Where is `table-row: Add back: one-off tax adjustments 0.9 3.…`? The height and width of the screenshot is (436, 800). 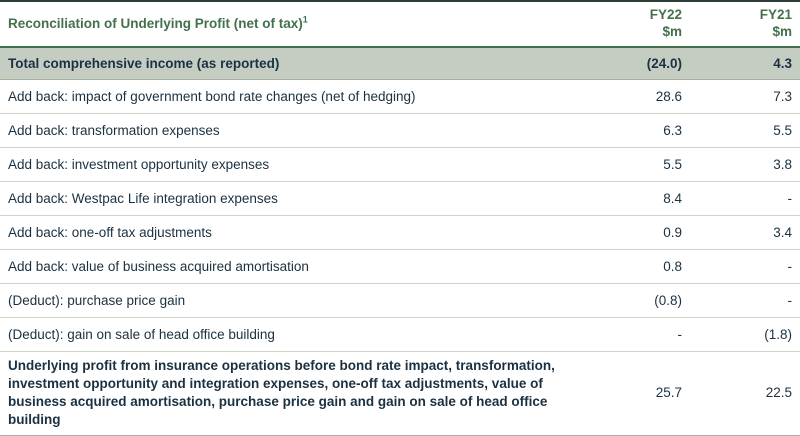 table-row: Add back: one-off tax adjustments 0.9 3.… is located at coordinates (400, 232).